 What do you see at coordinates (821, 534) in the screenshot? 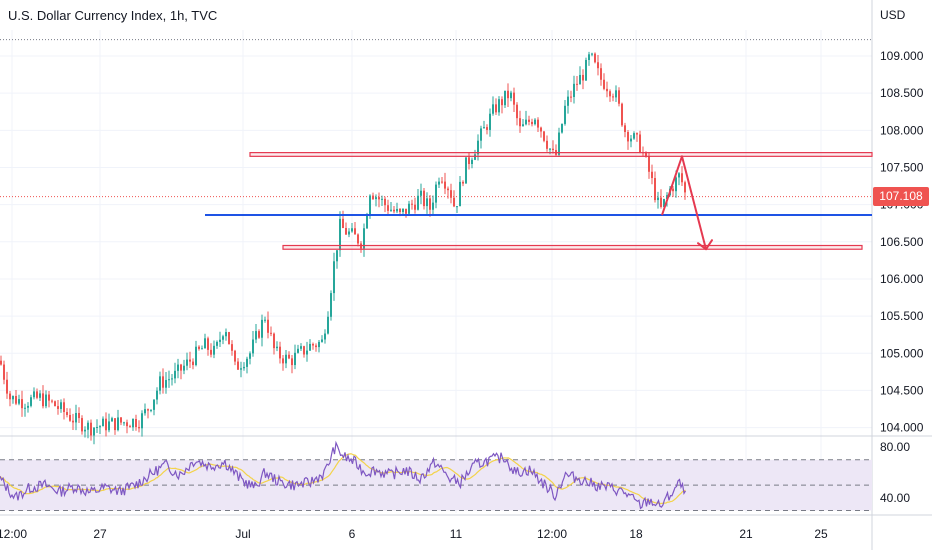
I see `time-tick-label: 25` at bounding box center [821, 534].